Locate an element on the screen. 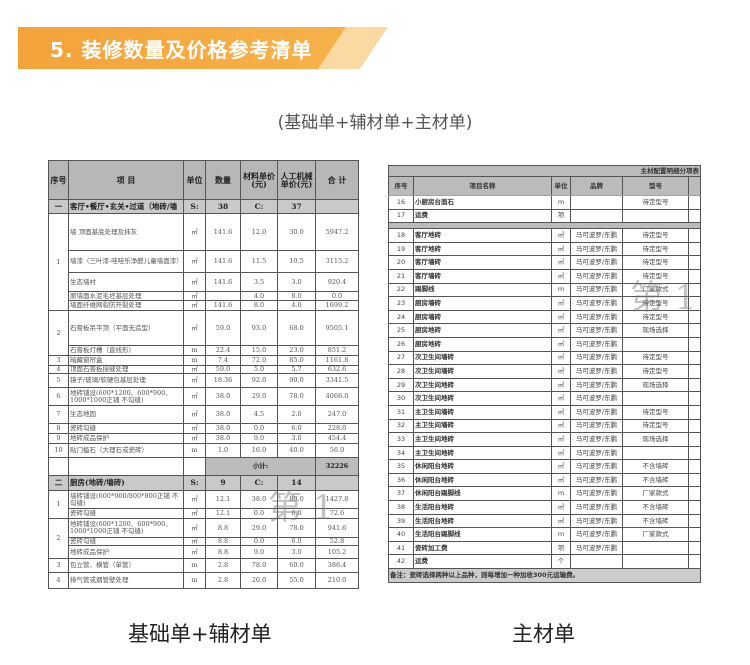  subtitle: (基础单+辅材单+主材单) is located at coordinates (375, 123).